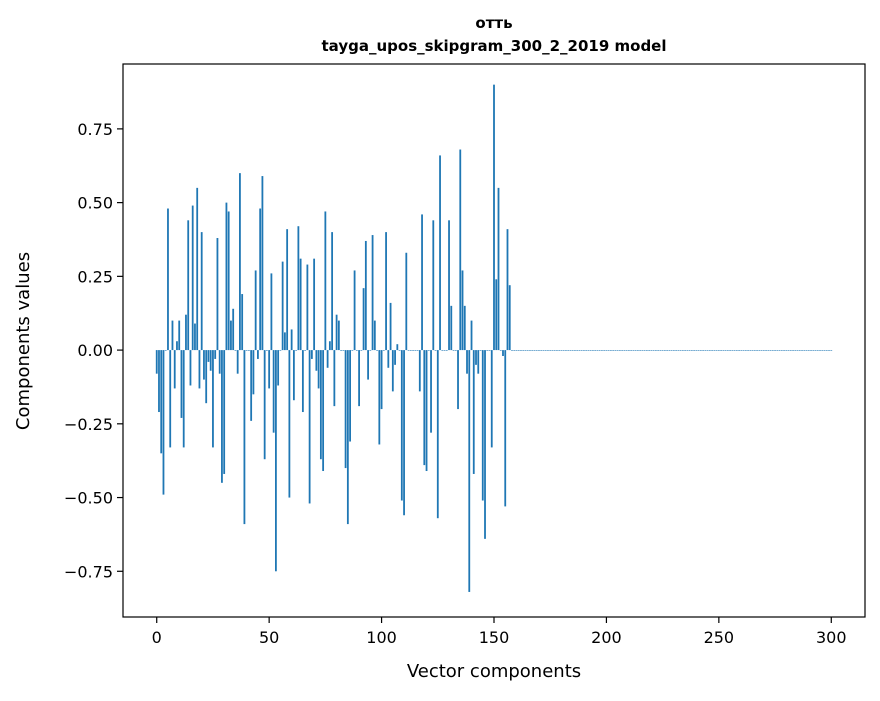 Image resolution: width=880 pixels, height=701 pixels. What do you see at coordinates (269, 637) in the screenshot?
I see `x-tick-label: 50` at bounding box center [269, 637].